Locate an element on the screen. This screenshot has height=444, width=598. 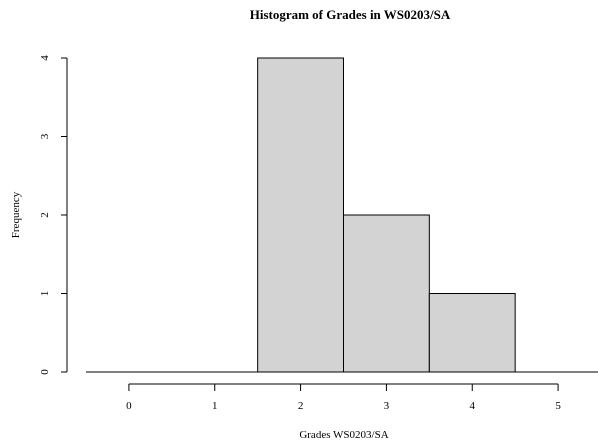
y-tick-label: 4 is located at coordinates (45, 58).